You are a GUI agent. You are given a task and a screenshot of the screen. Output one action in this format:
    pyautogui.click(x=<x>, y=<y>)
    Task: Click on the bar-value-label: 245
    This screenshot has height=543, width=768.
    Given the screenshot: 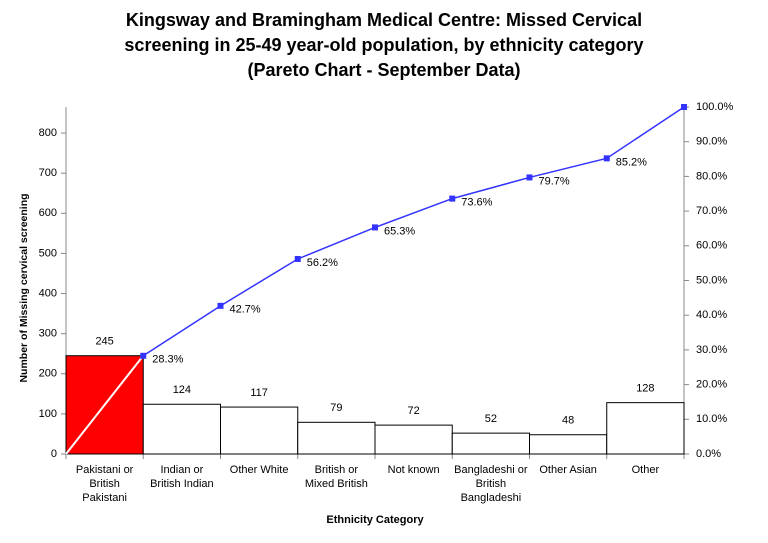 What is the action you would take?
    pyautogui.click(x=104, y=342)
    